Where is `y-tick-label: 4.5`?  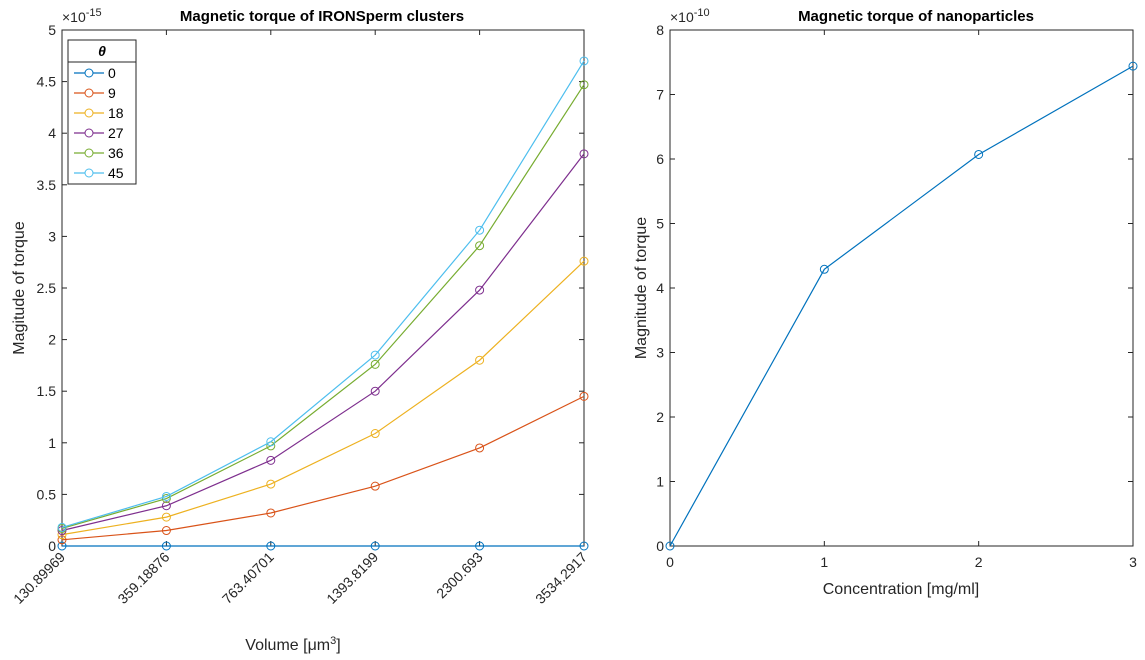 y-tick-label: 4.5 is located at coordinates (47, 82).